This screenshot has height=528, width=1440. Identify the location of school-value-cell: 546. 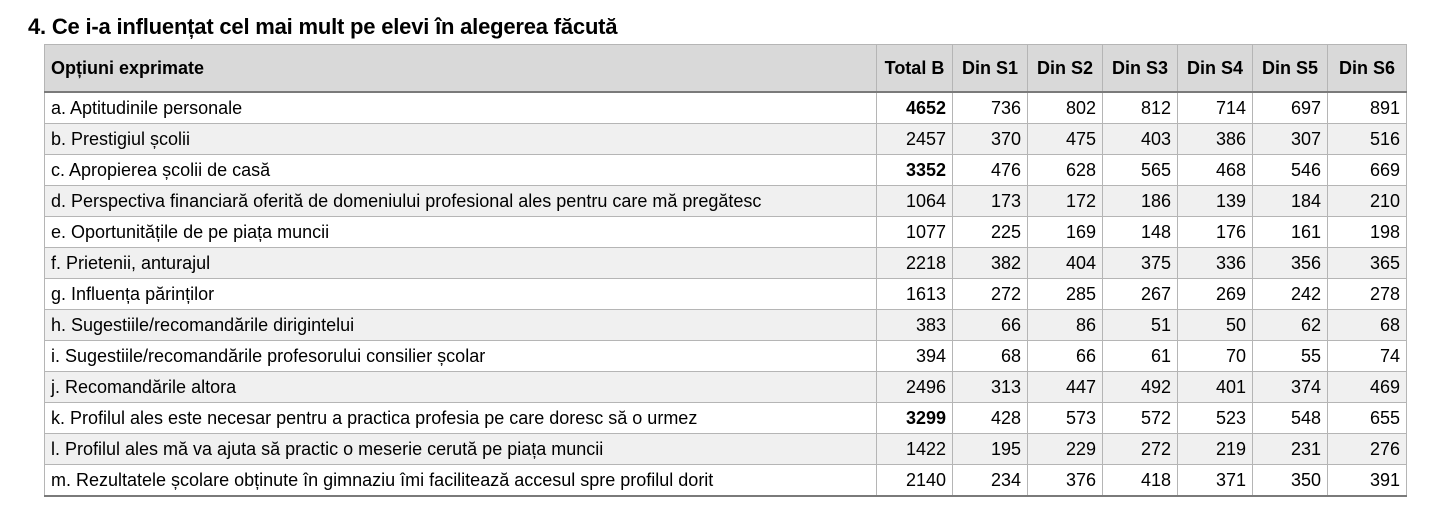
(1290, 170).